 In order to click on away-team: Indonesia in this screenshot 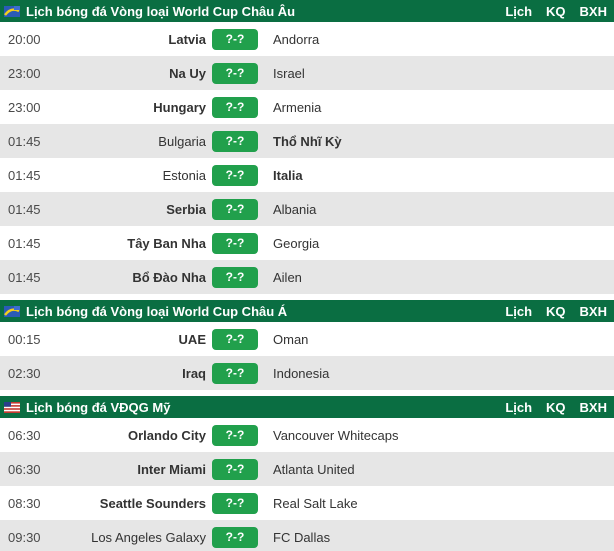, I will do `click(301, 373)`.